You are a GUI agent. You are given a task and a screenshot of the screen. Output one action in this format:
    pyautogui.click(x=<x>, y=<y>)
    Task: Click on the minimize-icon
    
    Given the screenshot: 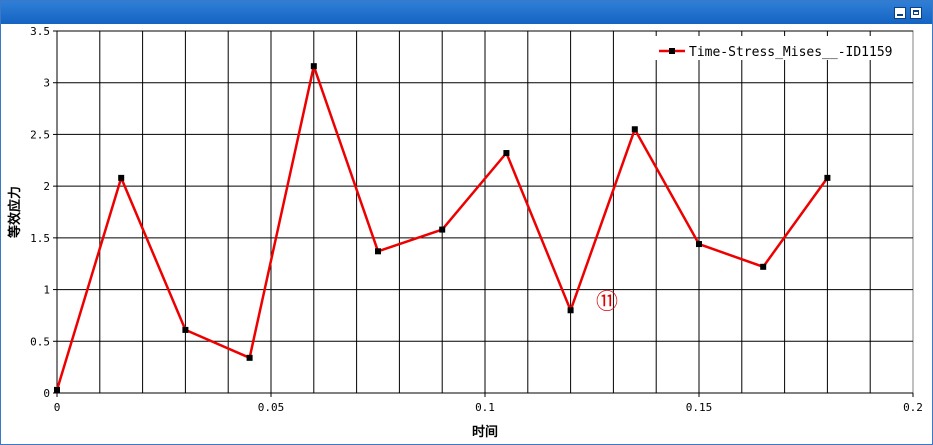 What is the action you would take?
    pyautogui.click(x=900, y=13)
    